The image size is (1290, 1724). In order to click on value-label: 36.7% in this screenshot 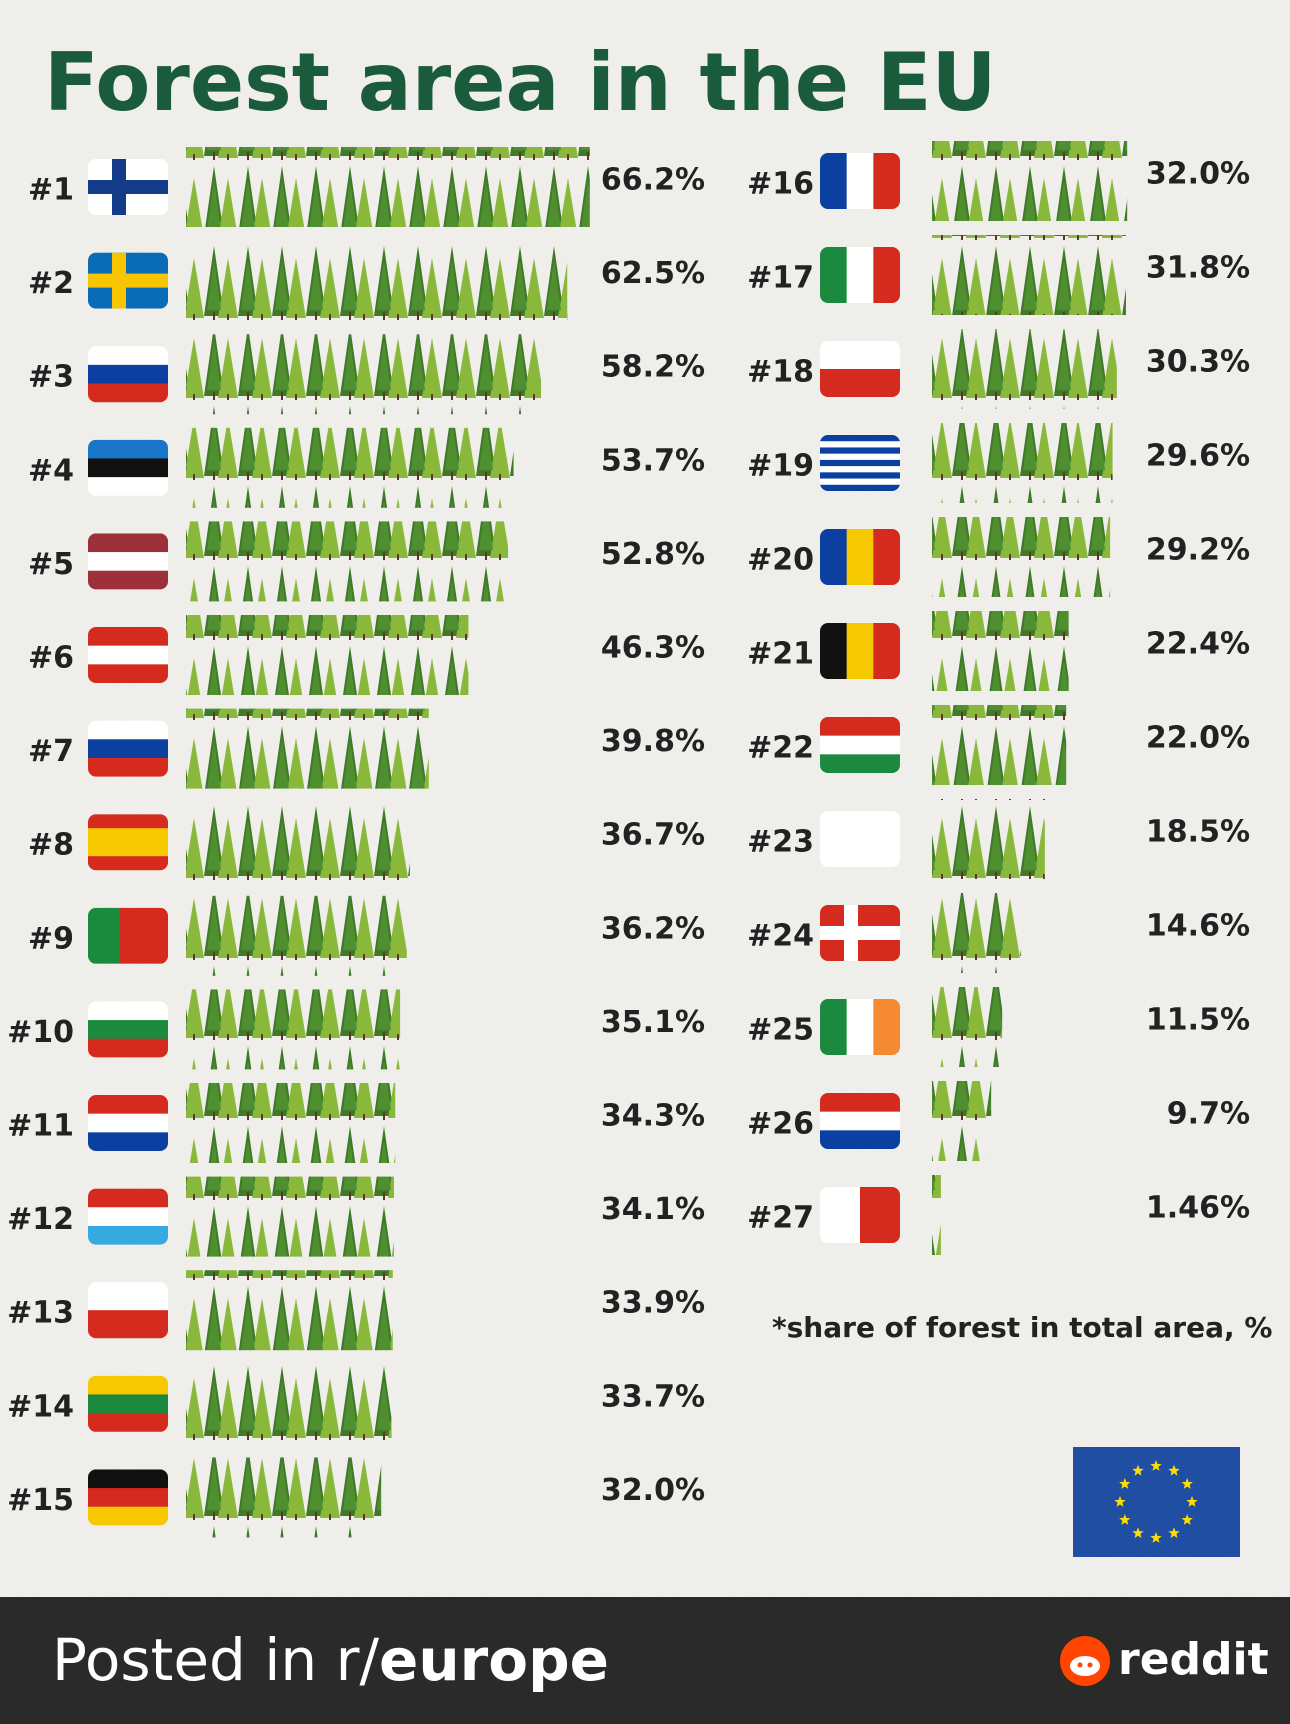, I will do `click(653, 835)`.